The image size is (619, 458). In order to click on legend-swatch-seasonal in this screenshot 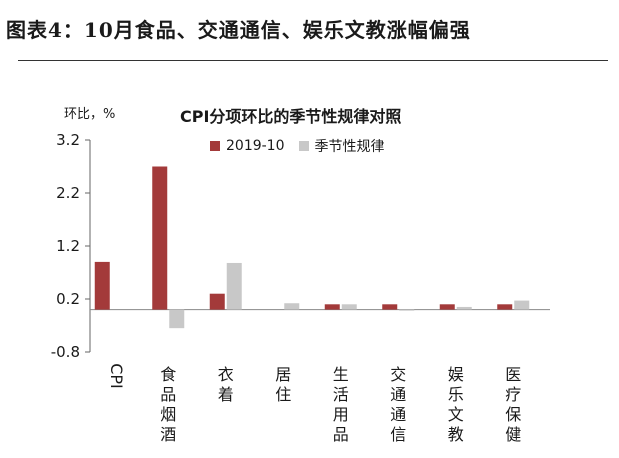, I will do `click(303, 146)`.